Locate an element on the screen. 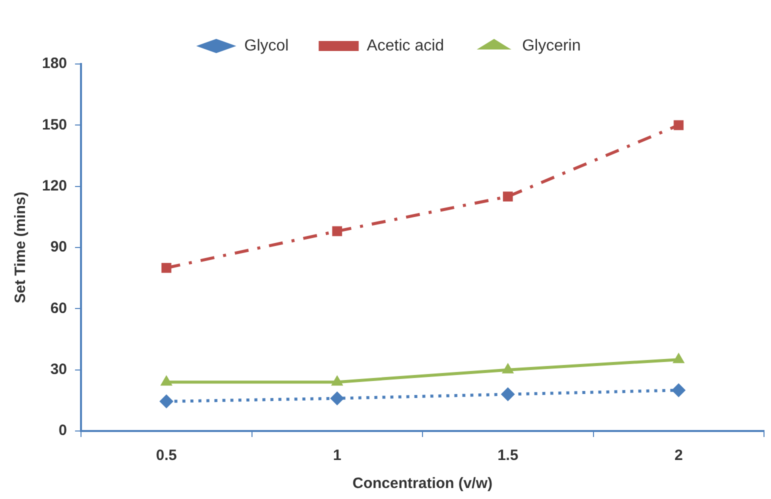  y-tick-label: 60 is located at coordinates (59, 308).